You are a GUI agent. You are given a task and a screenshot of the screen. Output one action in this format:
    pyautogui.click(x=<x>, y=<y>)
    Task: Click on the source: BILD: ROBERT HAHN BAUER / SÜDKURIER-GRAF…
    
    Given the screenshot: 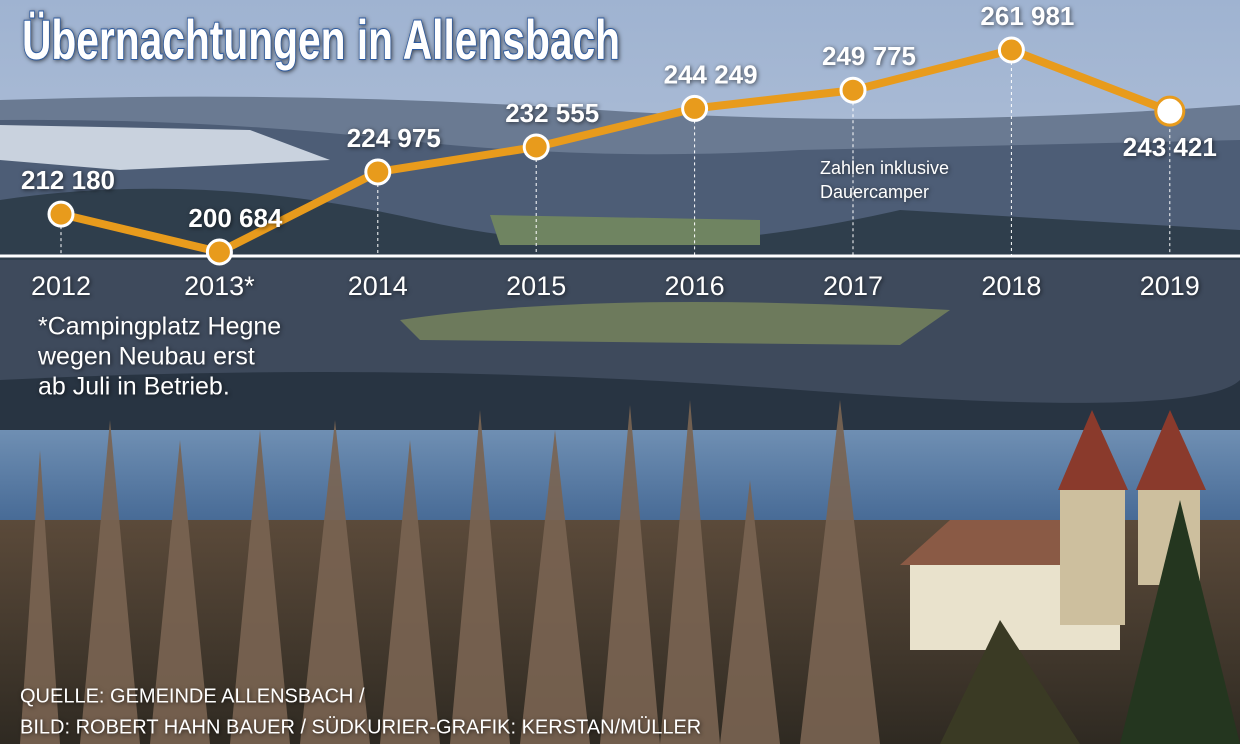 What is the action you would take?
    pyautogui.click(x=360, y=727)
    